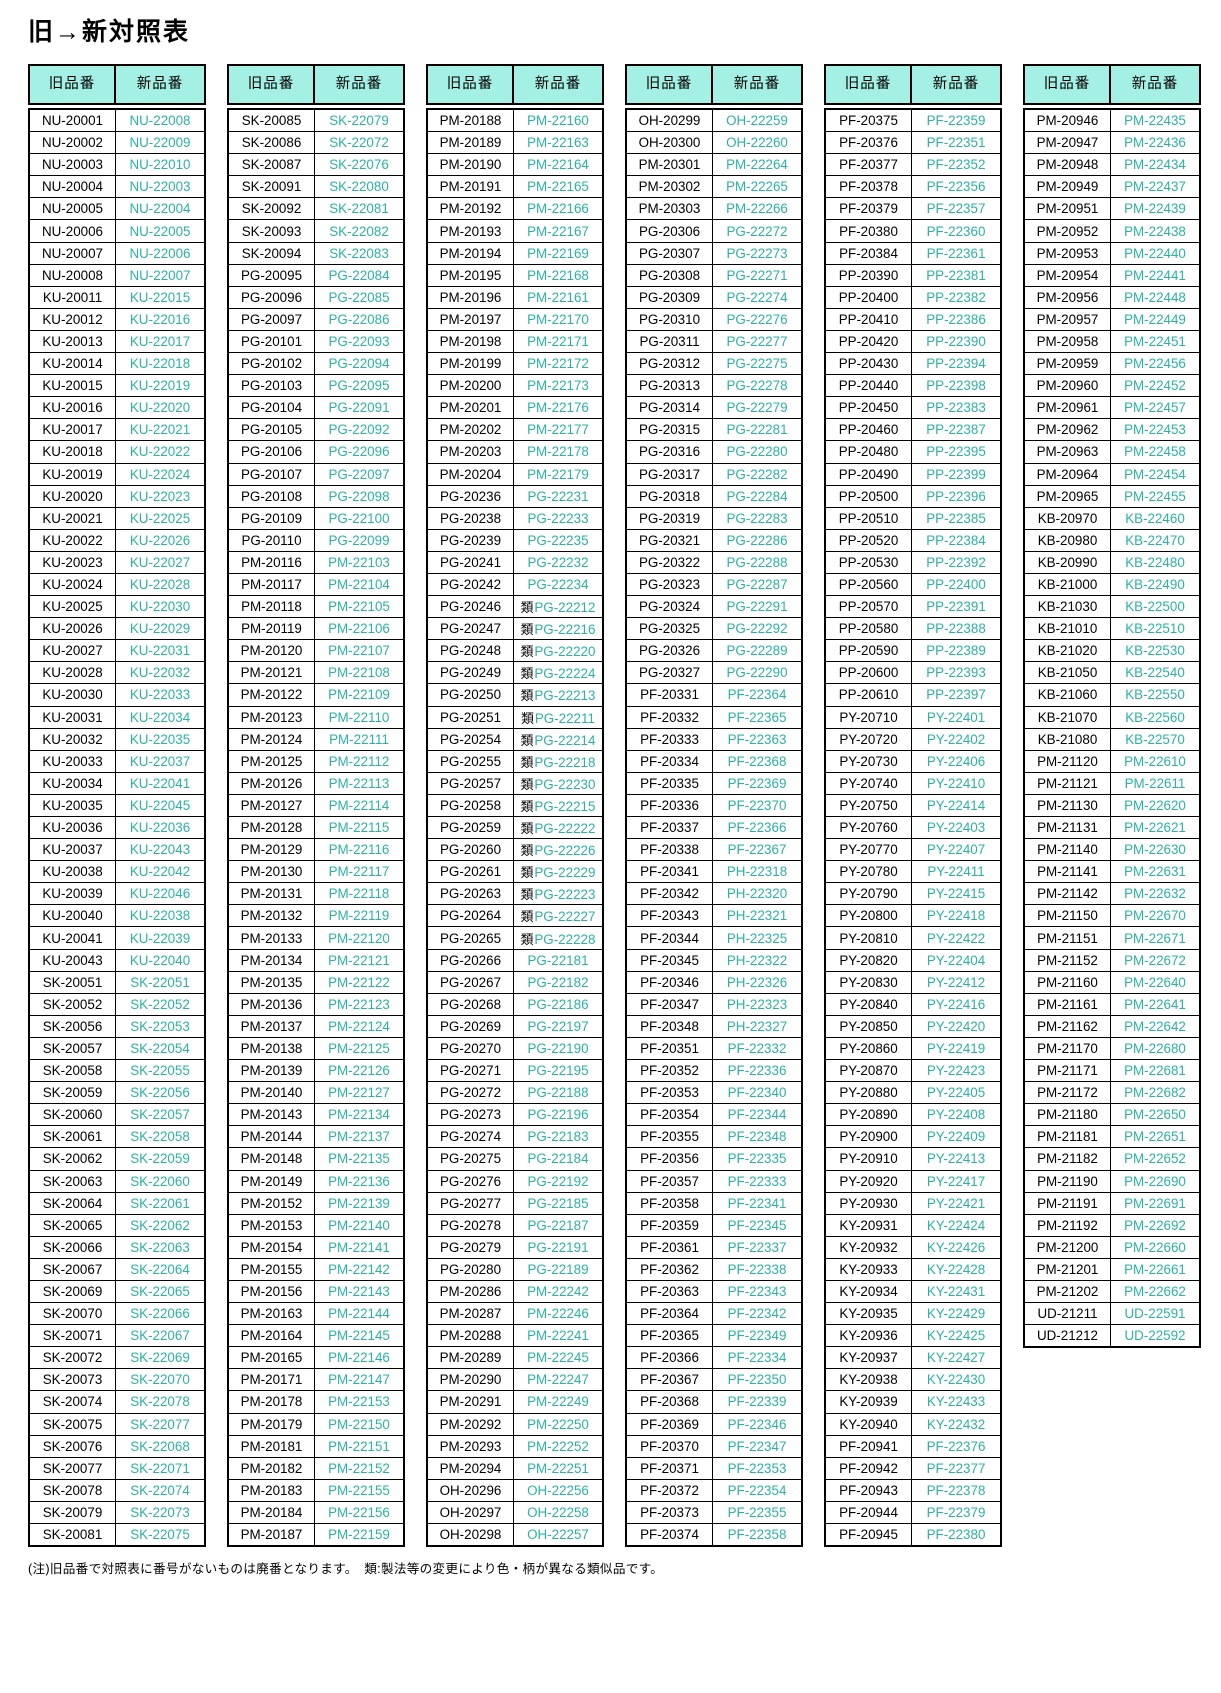 Image resolution: width=1221 pixels, height=1693 pixels. What do you see at coordinates (316, 607) in the screenshot?
I see `table-row: PM-20118 PM-22105` at bounding box center [316, 607].